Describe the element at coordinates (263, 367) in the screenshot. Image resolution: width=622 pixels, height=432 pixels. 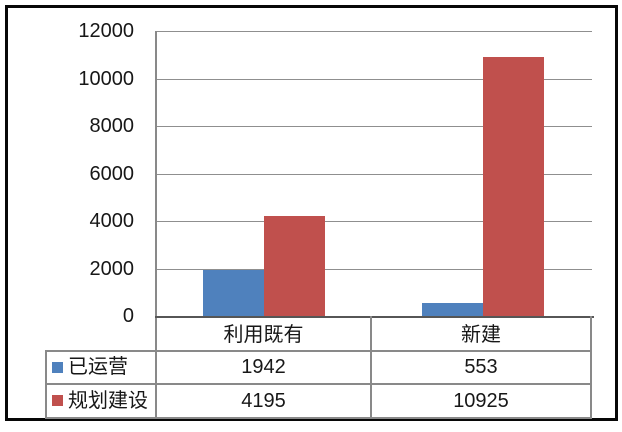
I see `table-cell-已运营-利用既有: 1942` at that location.